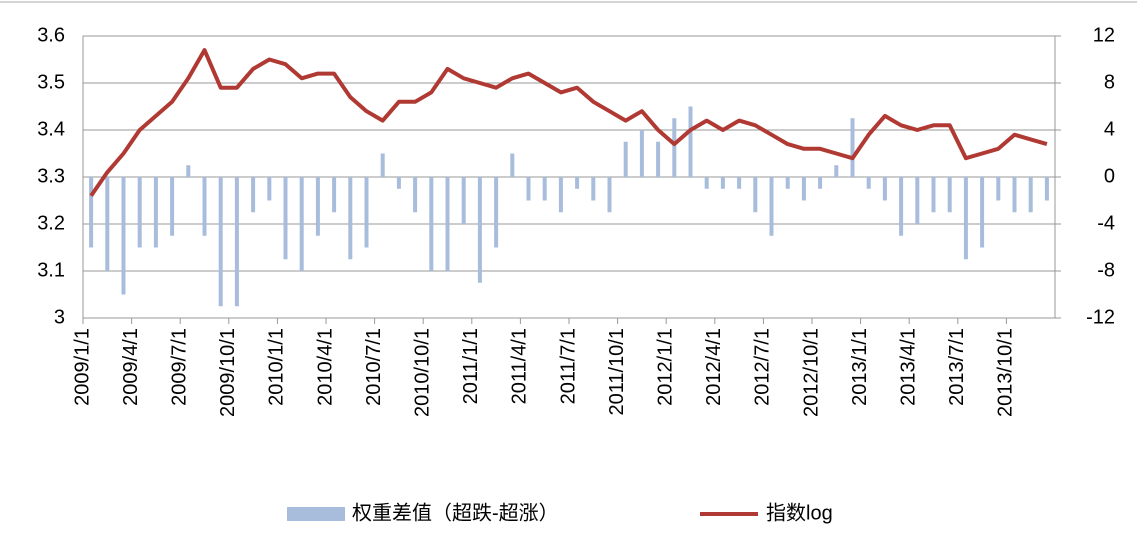 This screenshot has height=546, width=1137. I want to click on y2-tick-label: 4, so click(1109, 129).